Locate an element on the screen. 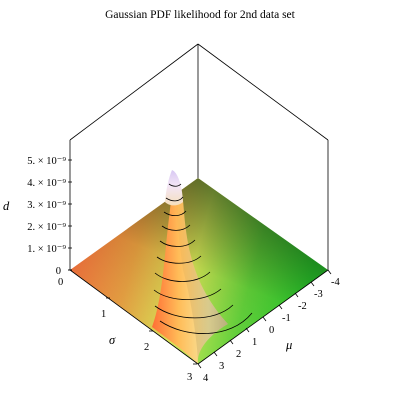  y-tick-1: 1 is located at coordinates (103, 314).